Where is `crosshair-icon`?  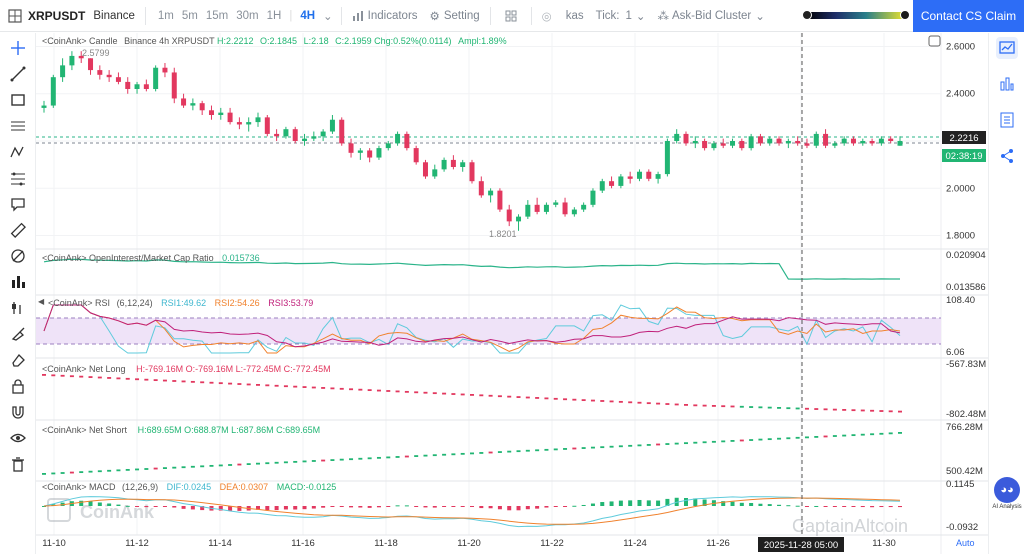
crosshair-icon is located at coordinates (18, 48).